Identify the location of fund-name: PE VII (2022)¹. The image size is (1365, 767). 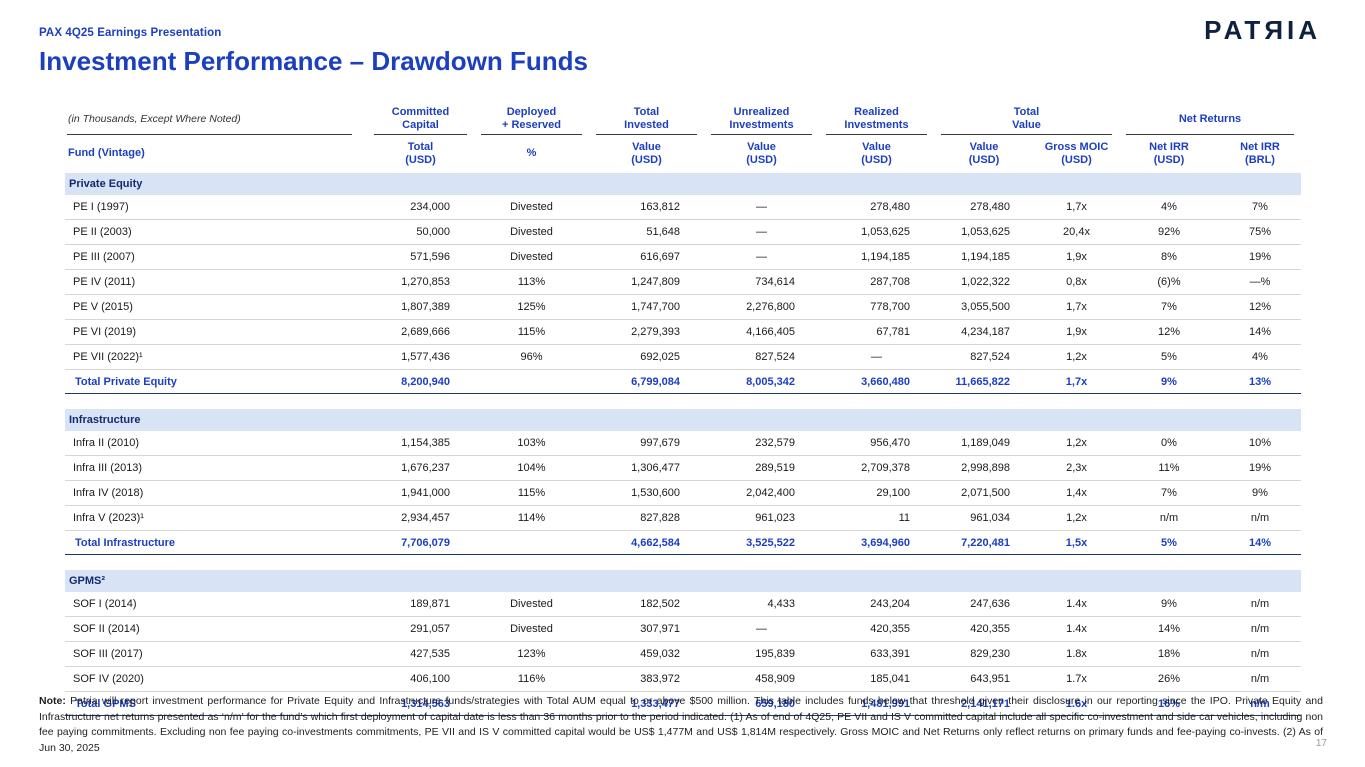
(216, 357).